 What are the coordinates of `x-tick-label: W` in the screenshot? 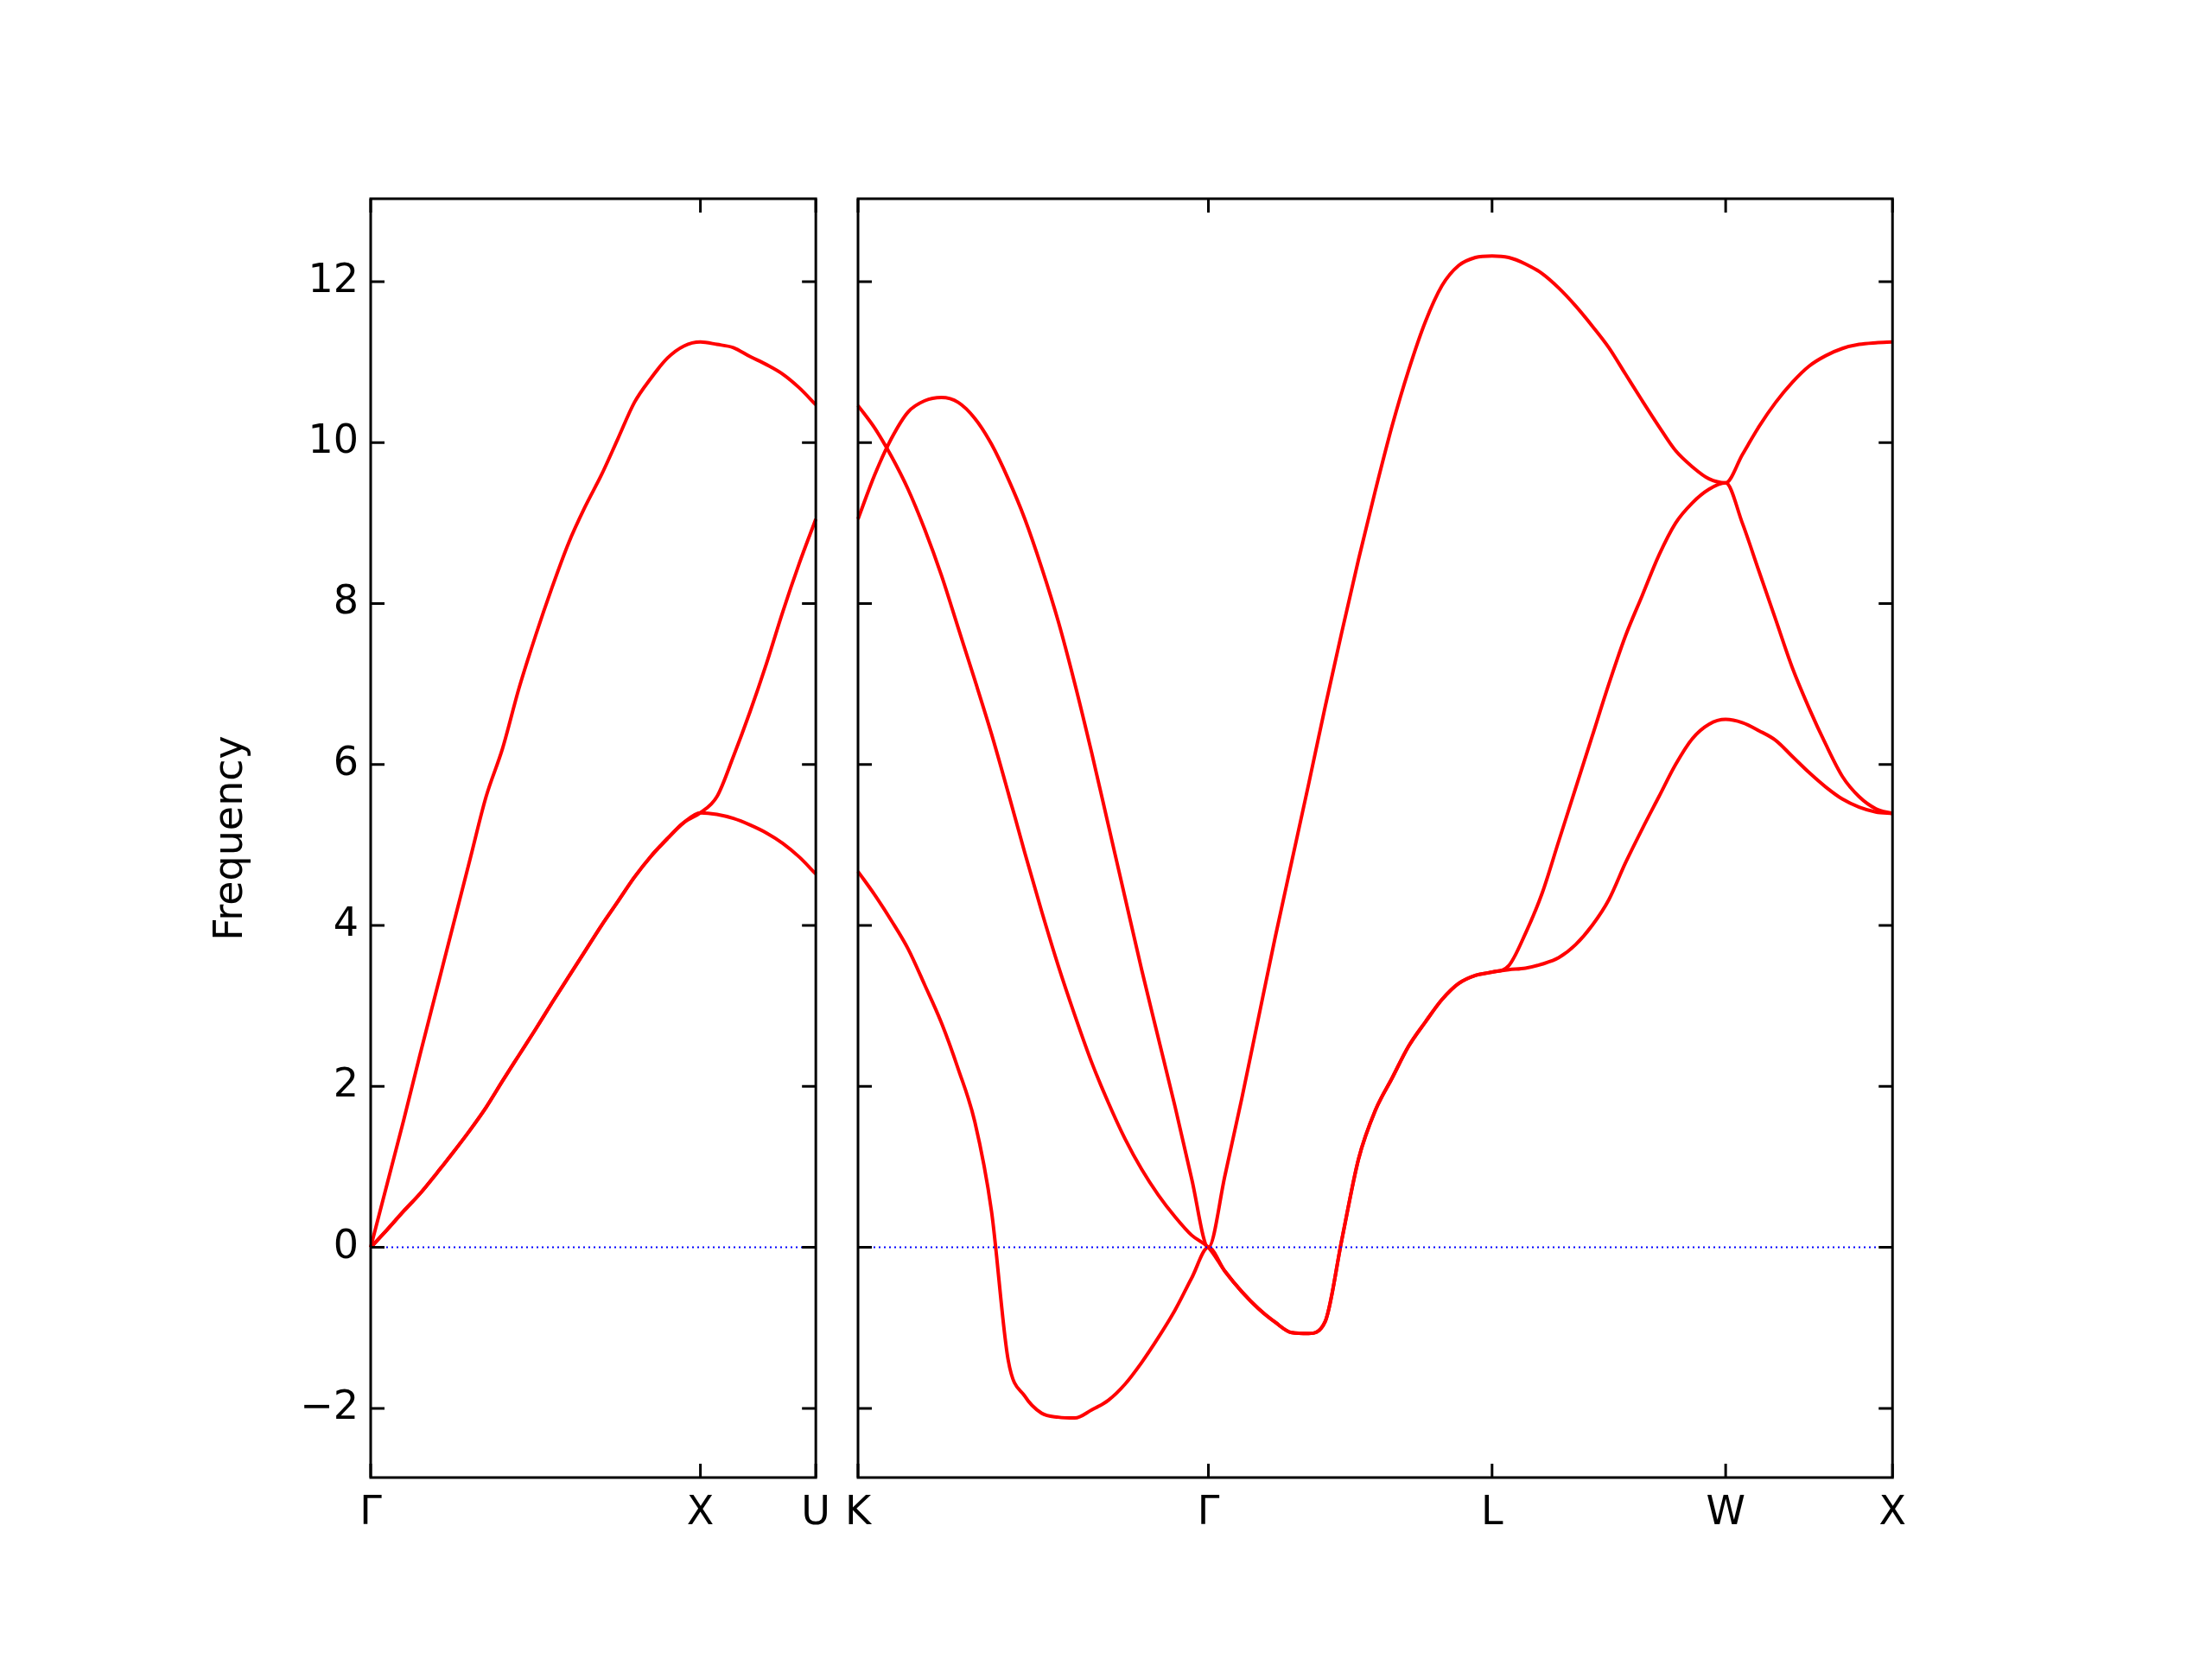 It's located at (1725, 1510).